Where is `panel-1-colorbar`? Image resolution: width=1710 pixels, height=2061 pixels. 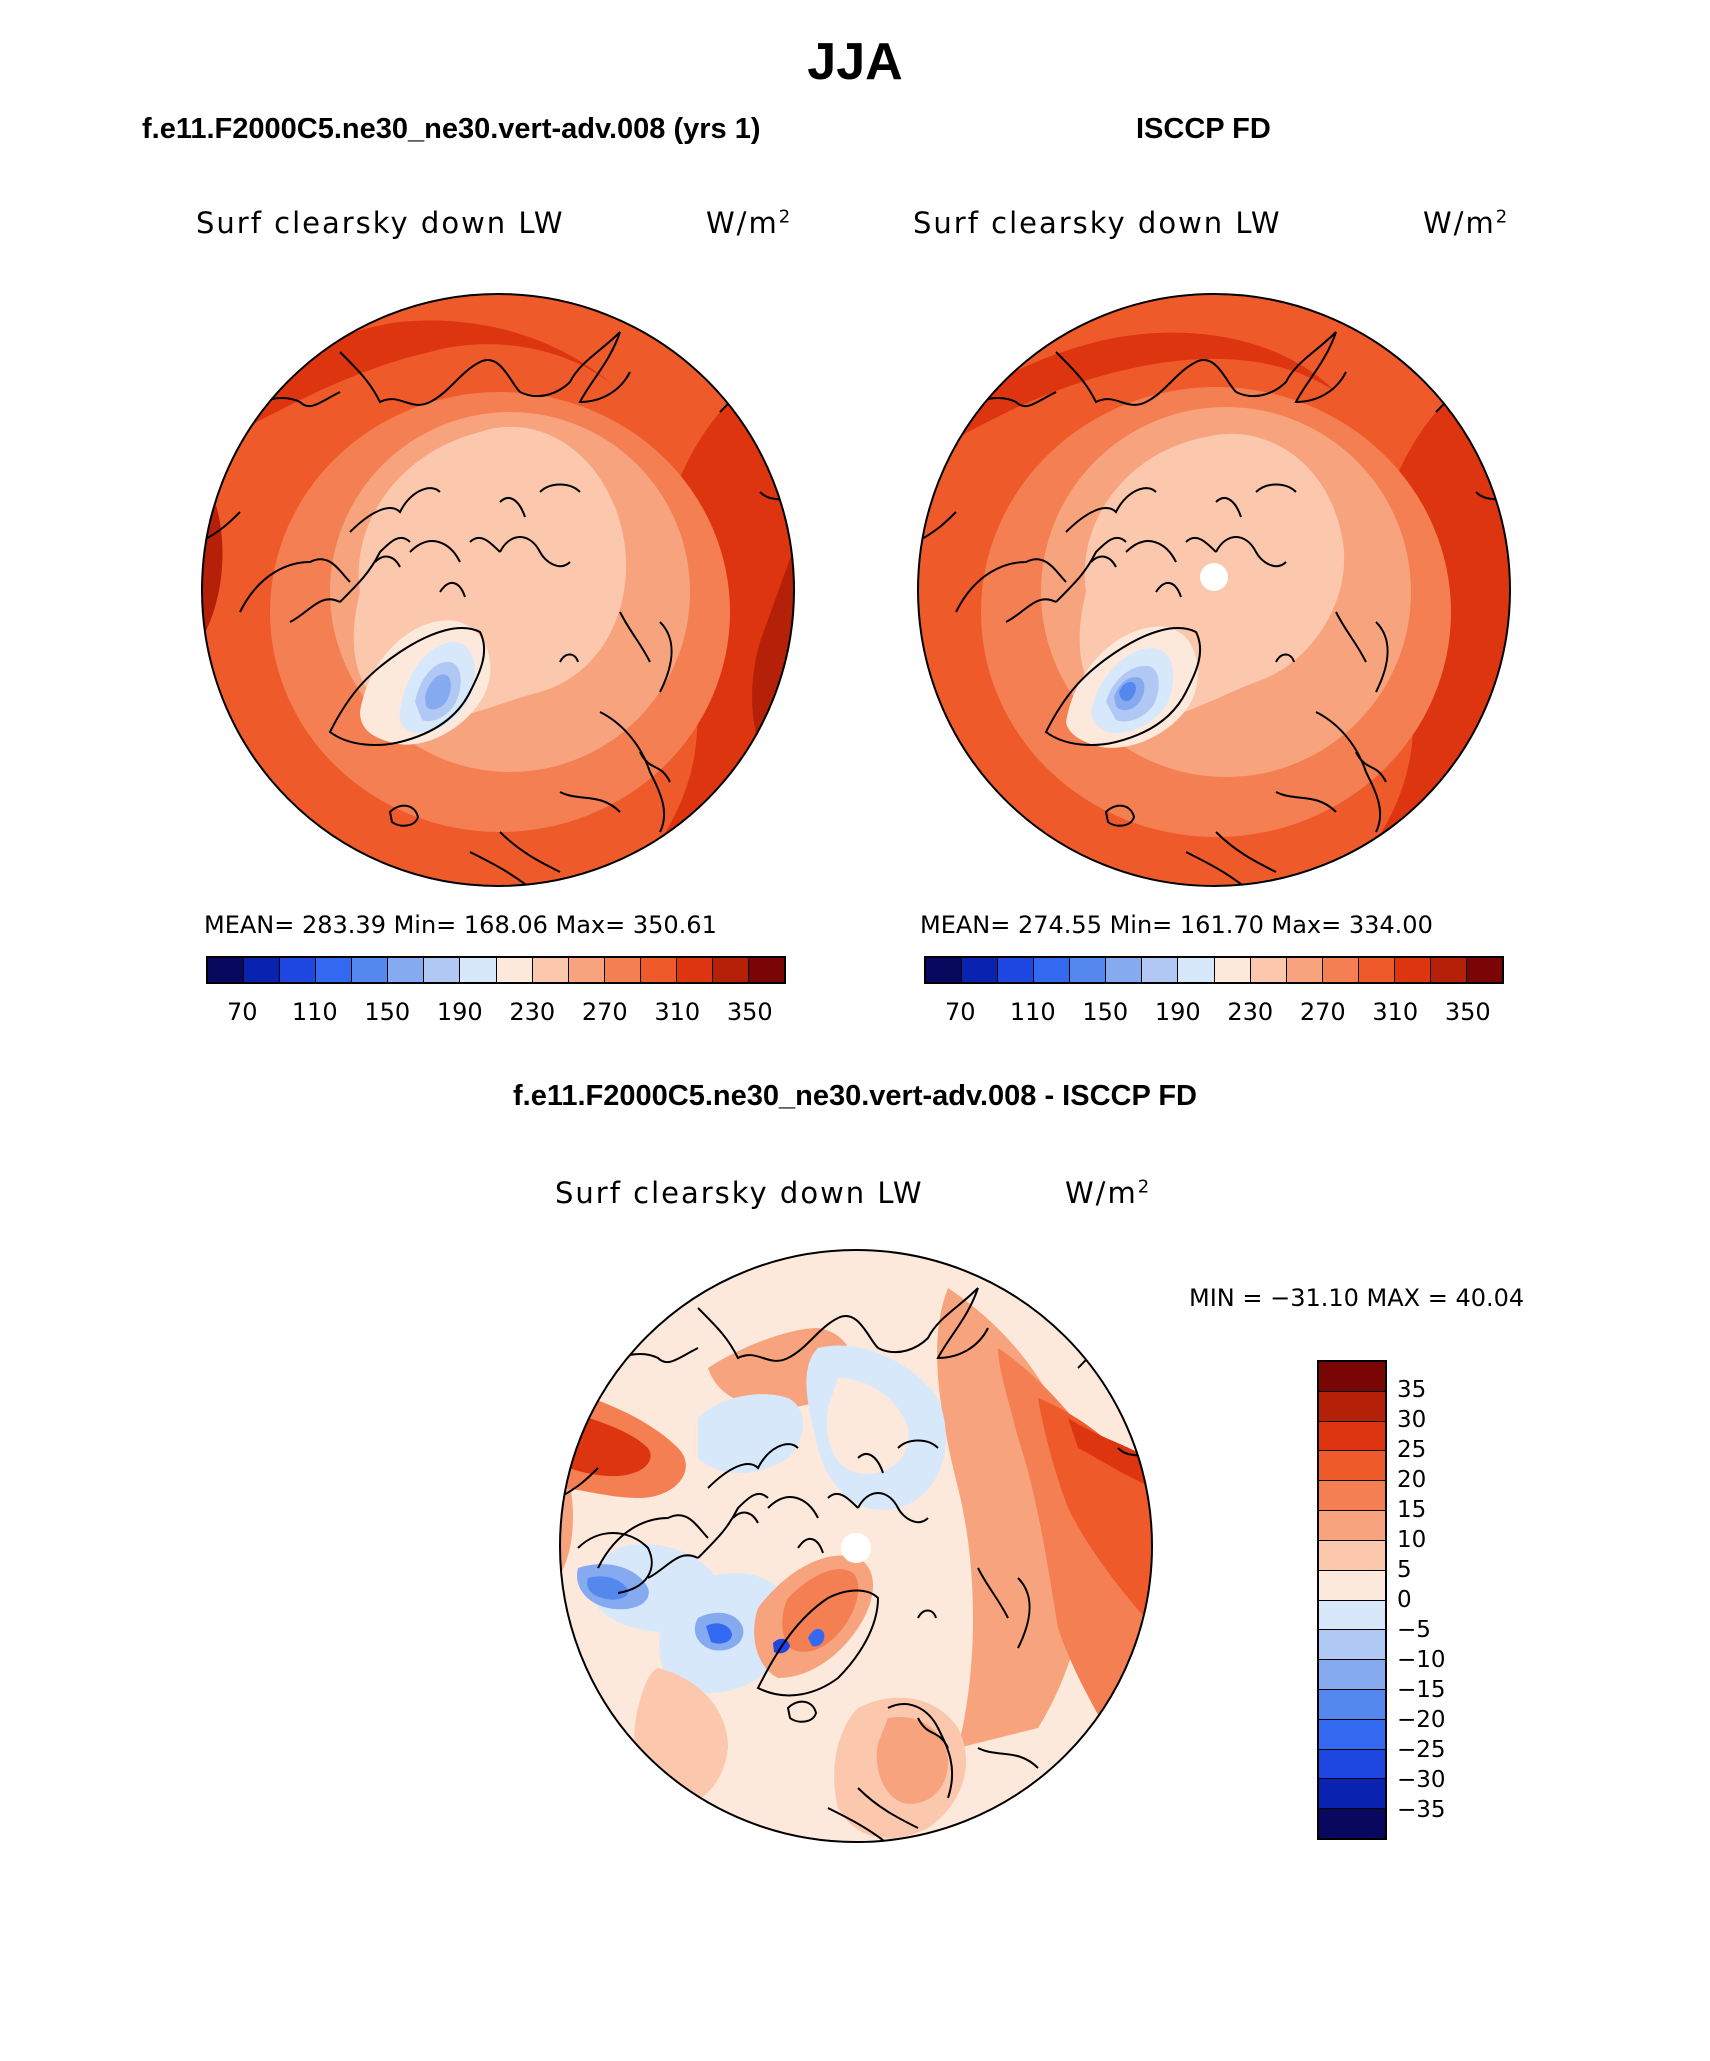 panel-1-colorbar is located at coordinates (496, 970).